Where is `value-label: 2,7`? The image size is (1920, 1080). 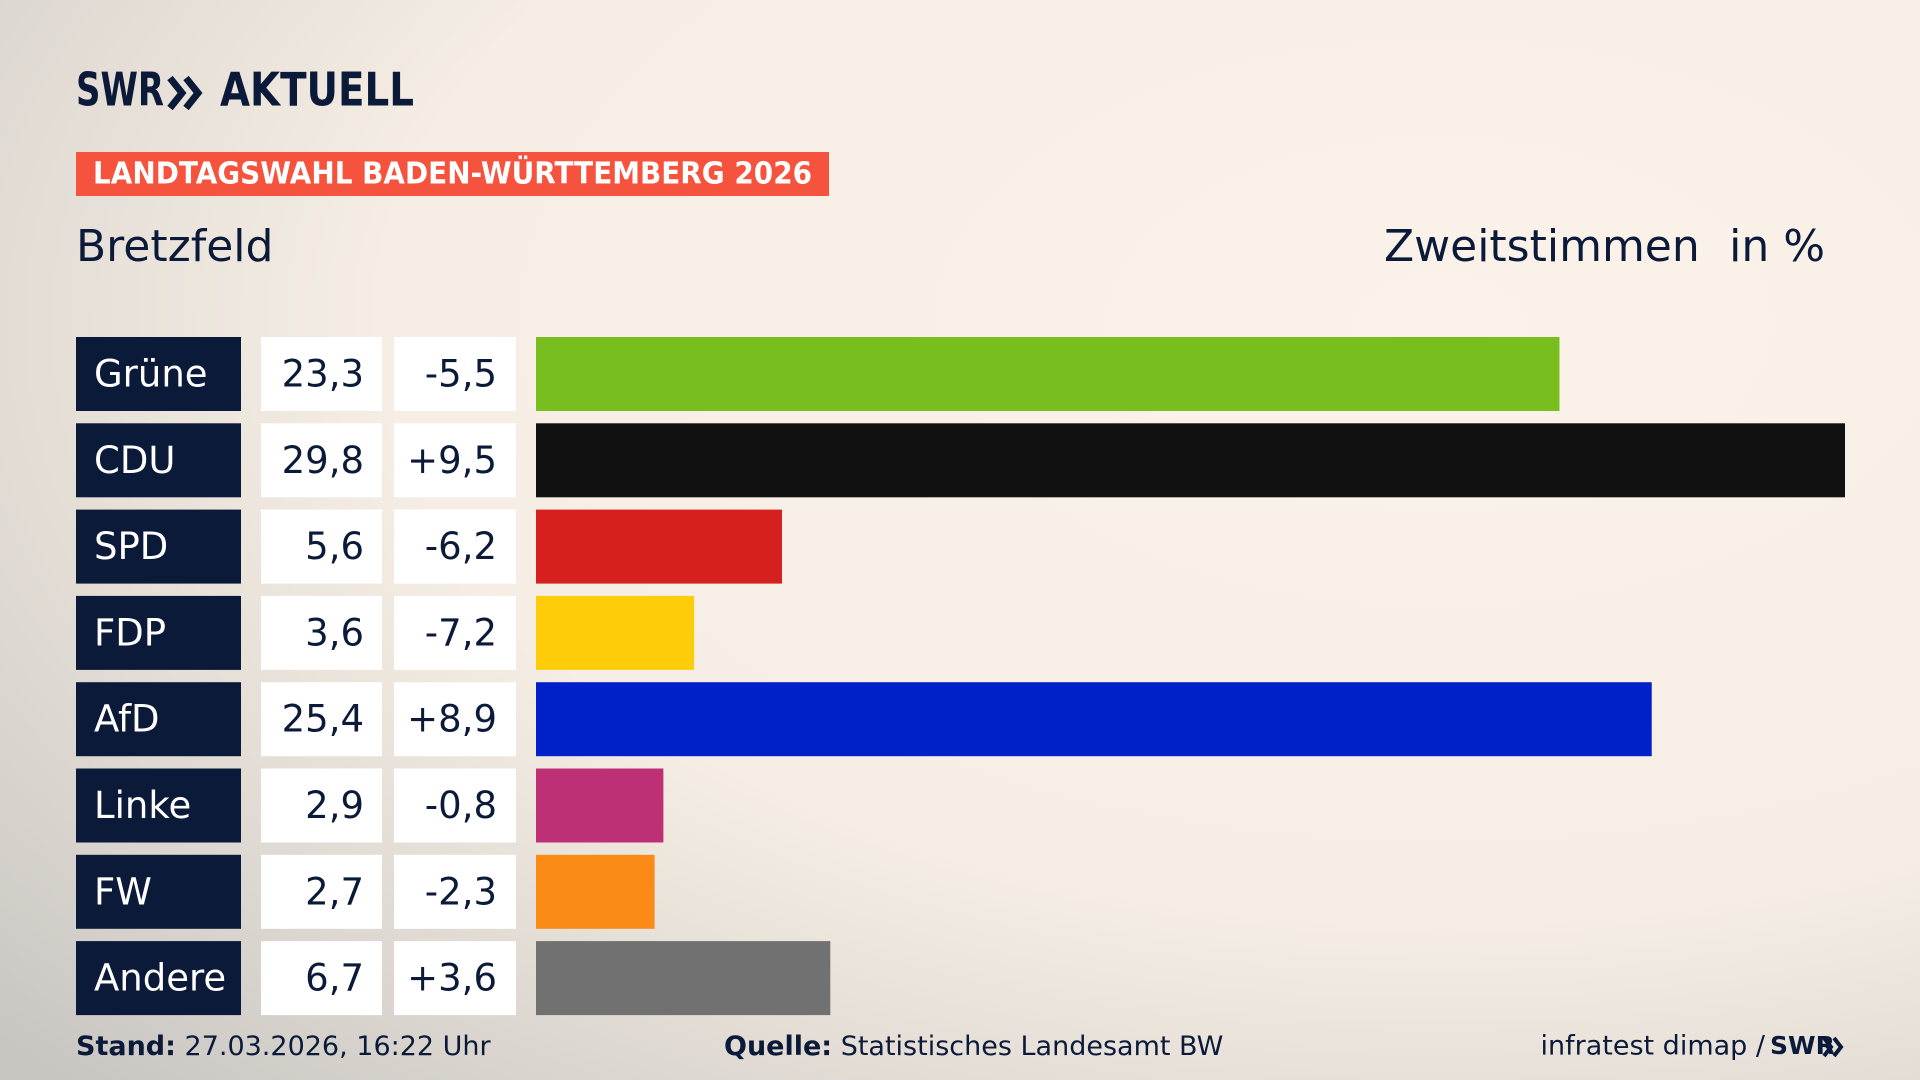
value-label: 2,7 is located at coordinates (334, 891).